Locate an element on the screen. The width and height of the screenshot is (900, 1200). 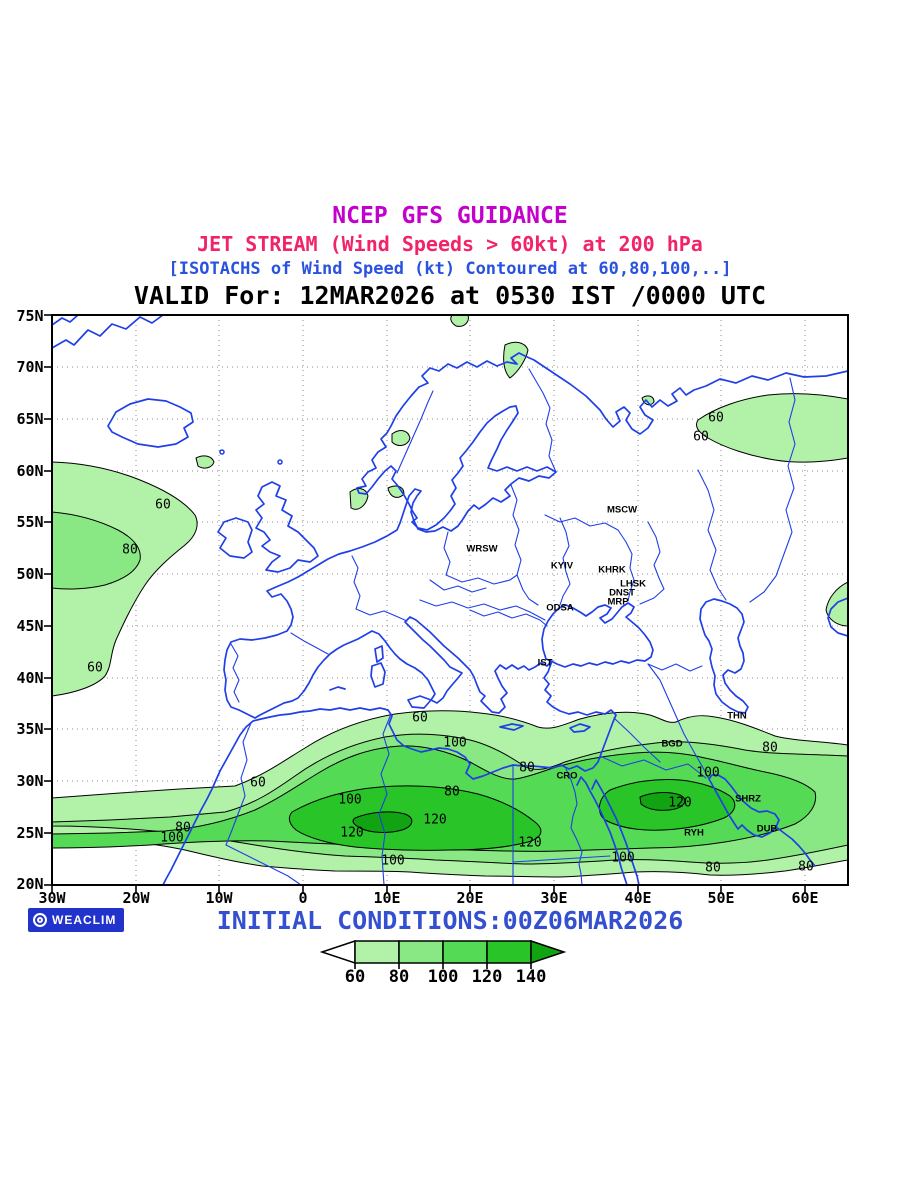
title-model: NCEP GFS GUIDANCE is located at coordinates (450, 216).